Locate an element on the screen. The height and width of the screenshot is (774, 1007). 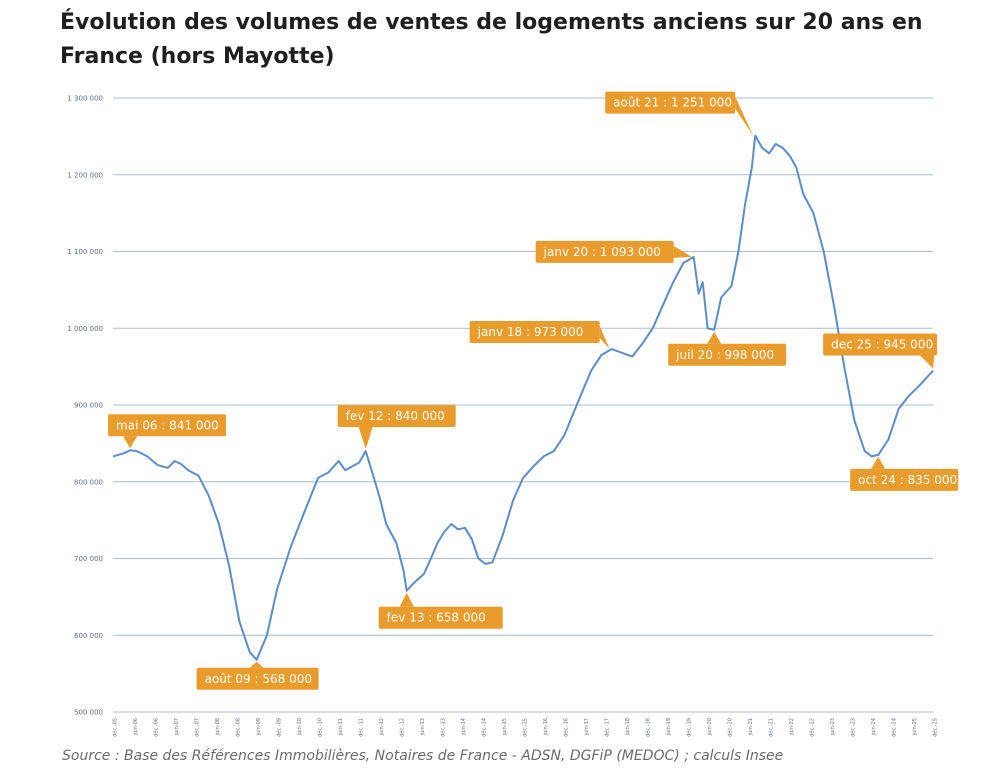
x-tick-label: juin-24 is located at coordinates (874, 727).